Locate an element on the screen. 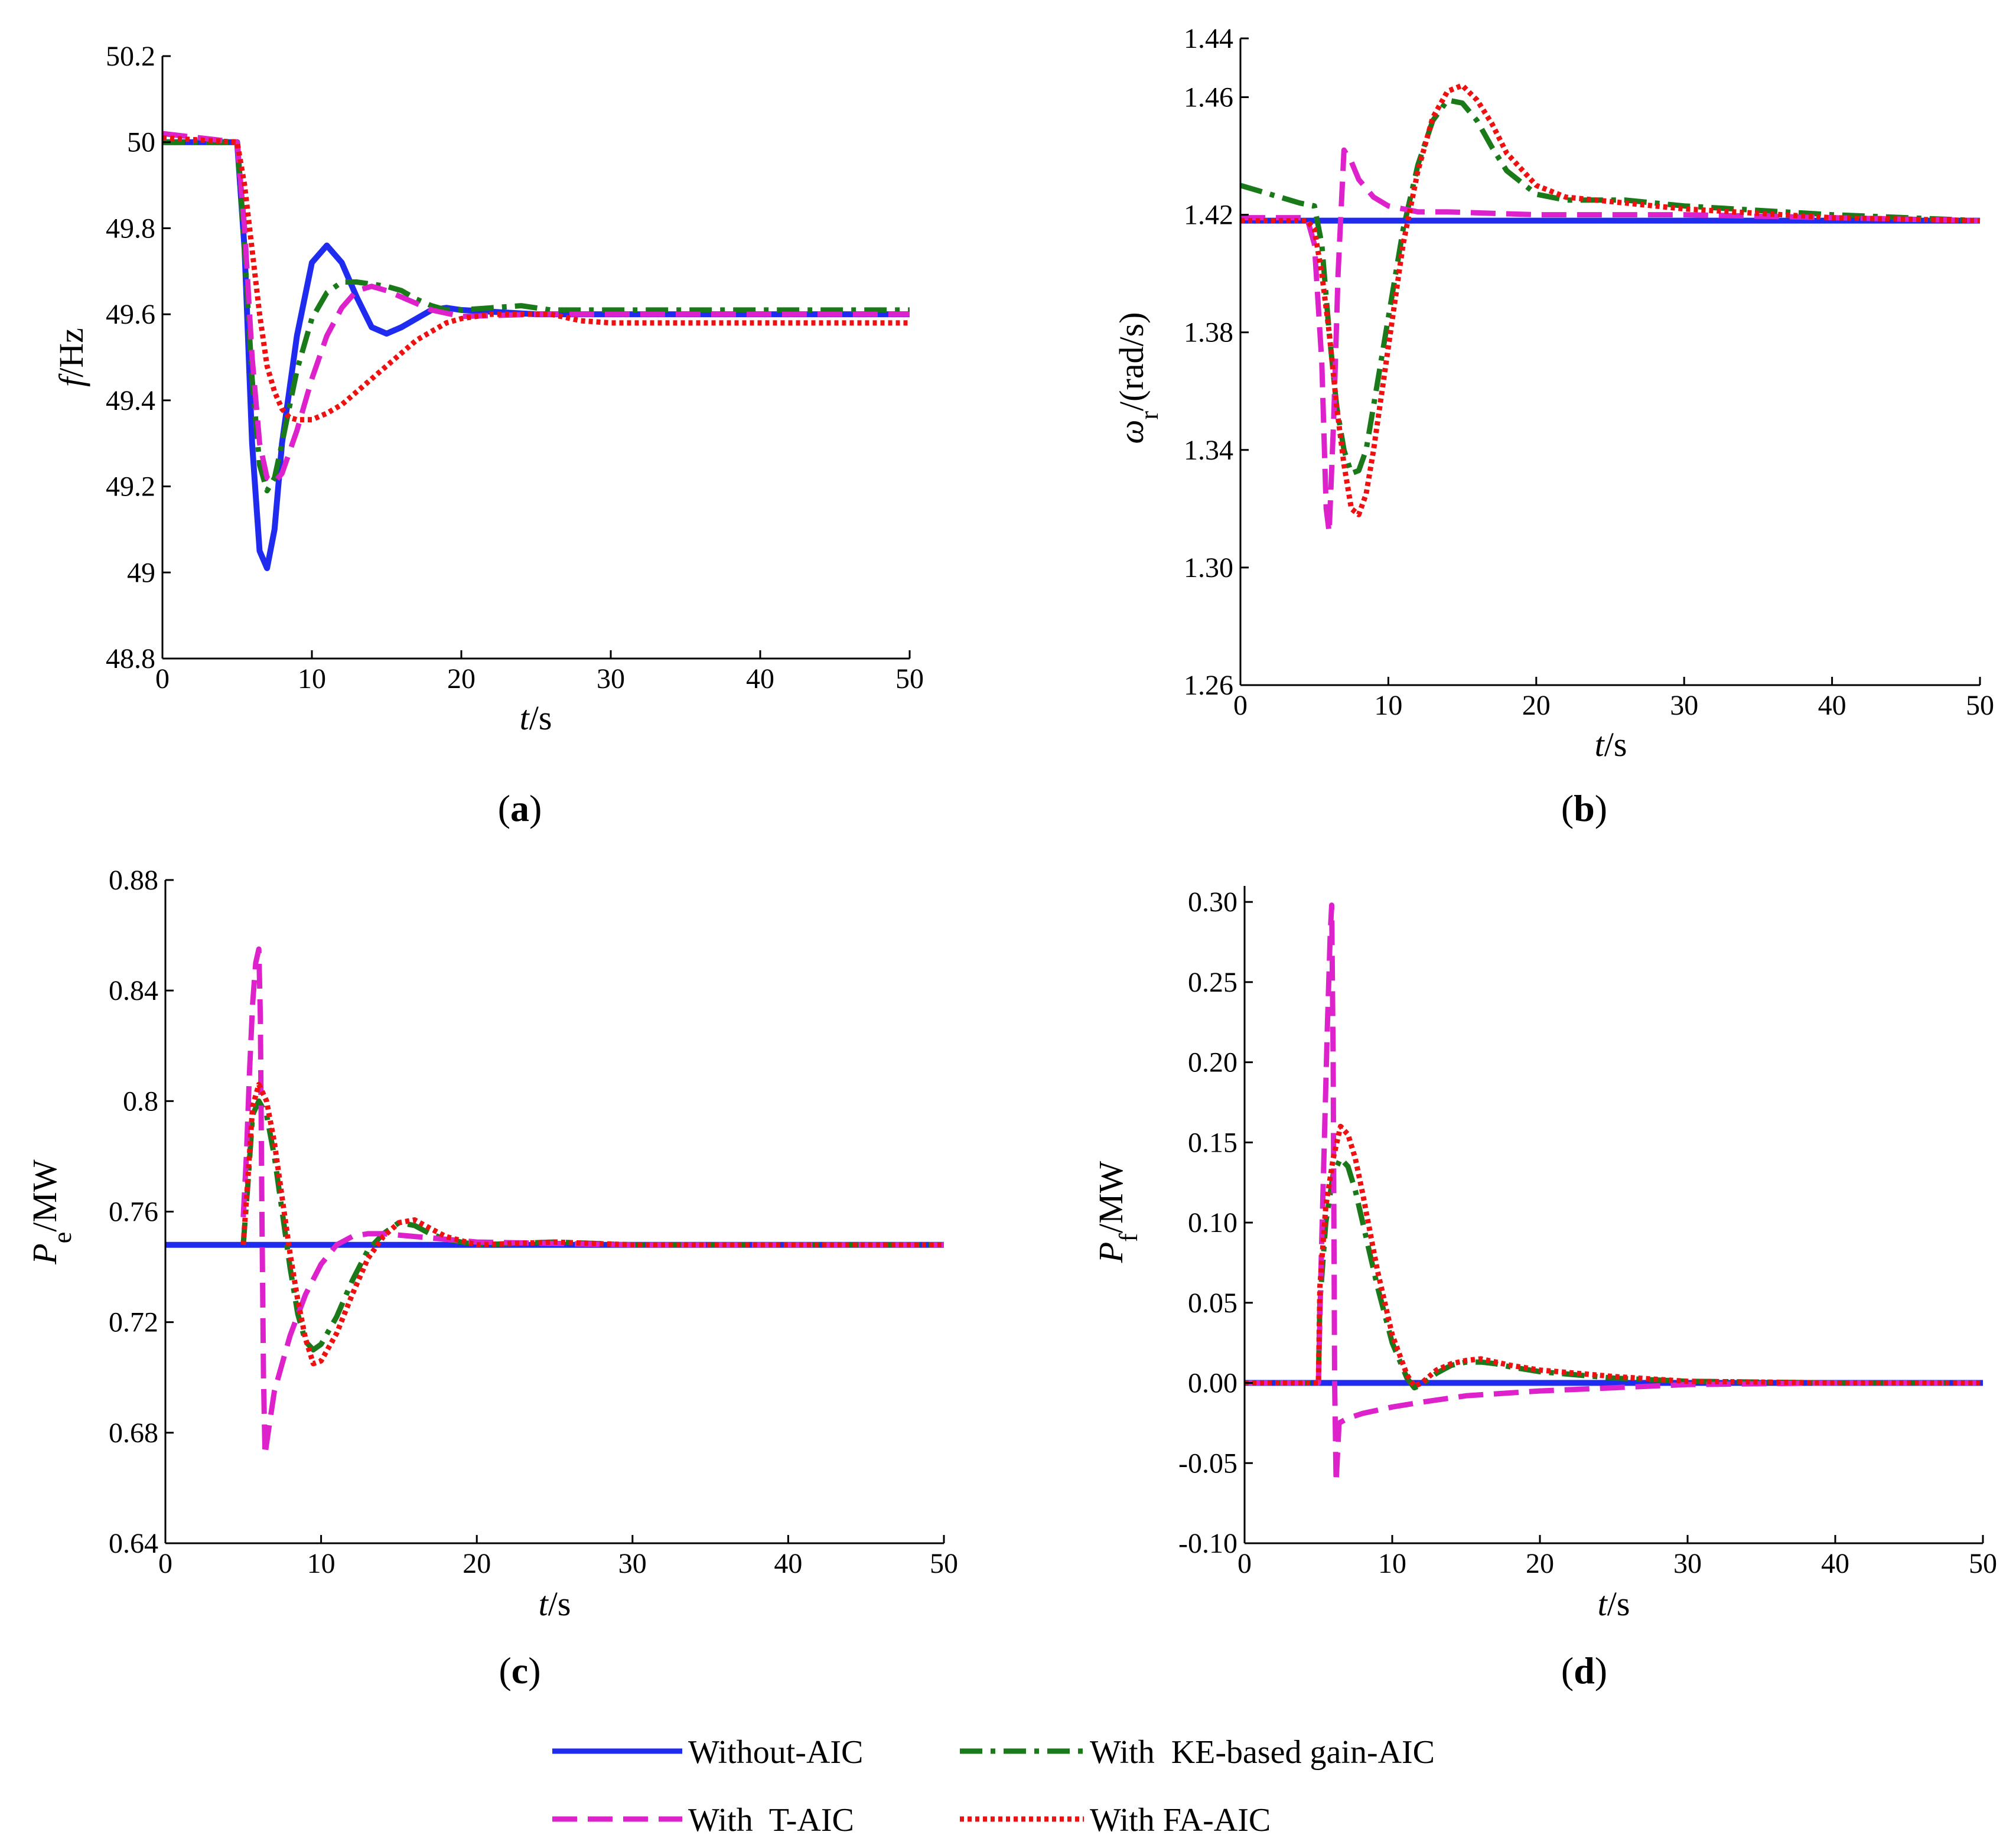 The width and height of the screenshot is (2016, 1848). y-tick-label-c: 0.76 is located at coordinates (133, 1212).